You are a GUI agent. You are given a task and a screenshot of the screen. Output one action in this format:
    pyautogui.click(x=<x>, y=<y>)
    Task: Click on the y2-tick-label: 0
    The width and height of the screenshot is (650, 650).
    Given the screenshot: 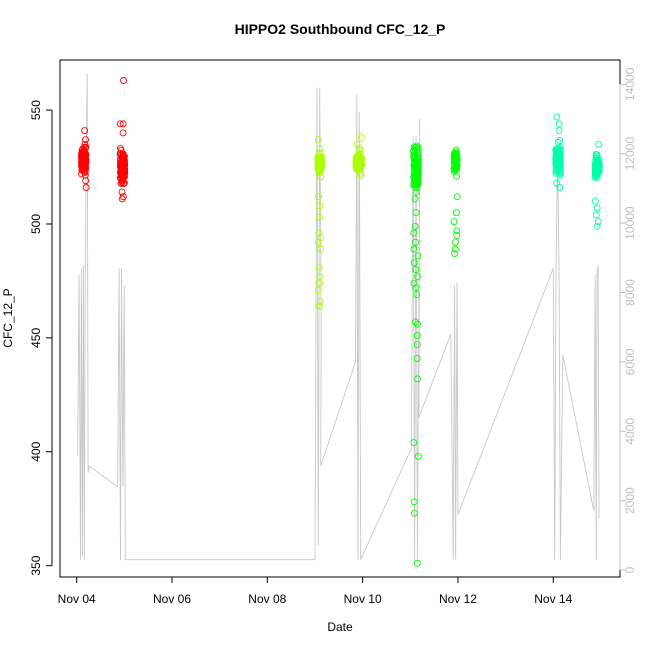 What is the action you would take?
    pyautogui.click(x=630, y=569)
    